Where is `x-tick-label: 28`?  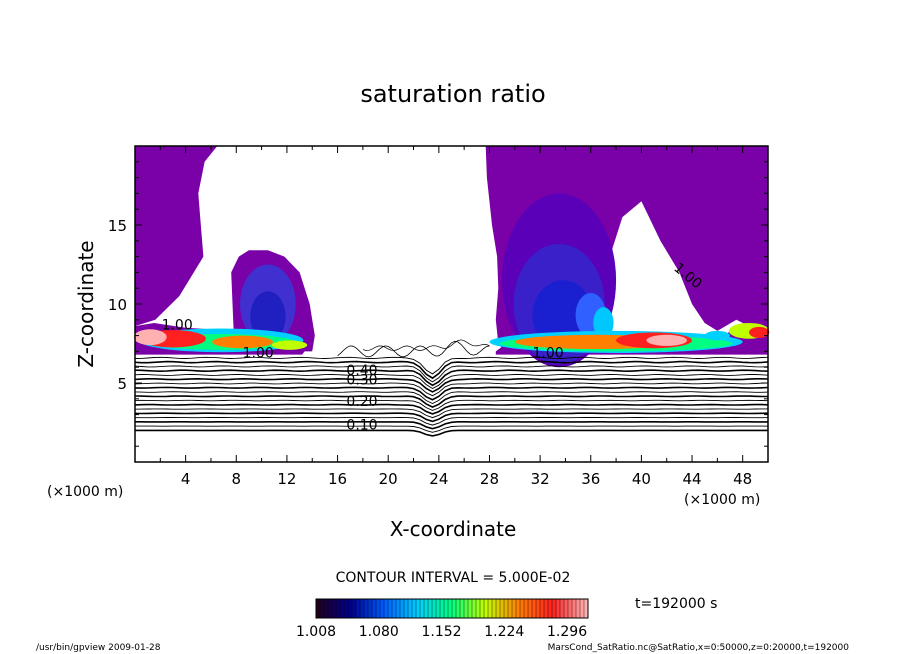
x-tick-label: 28 is located at coordinates (489, 479).